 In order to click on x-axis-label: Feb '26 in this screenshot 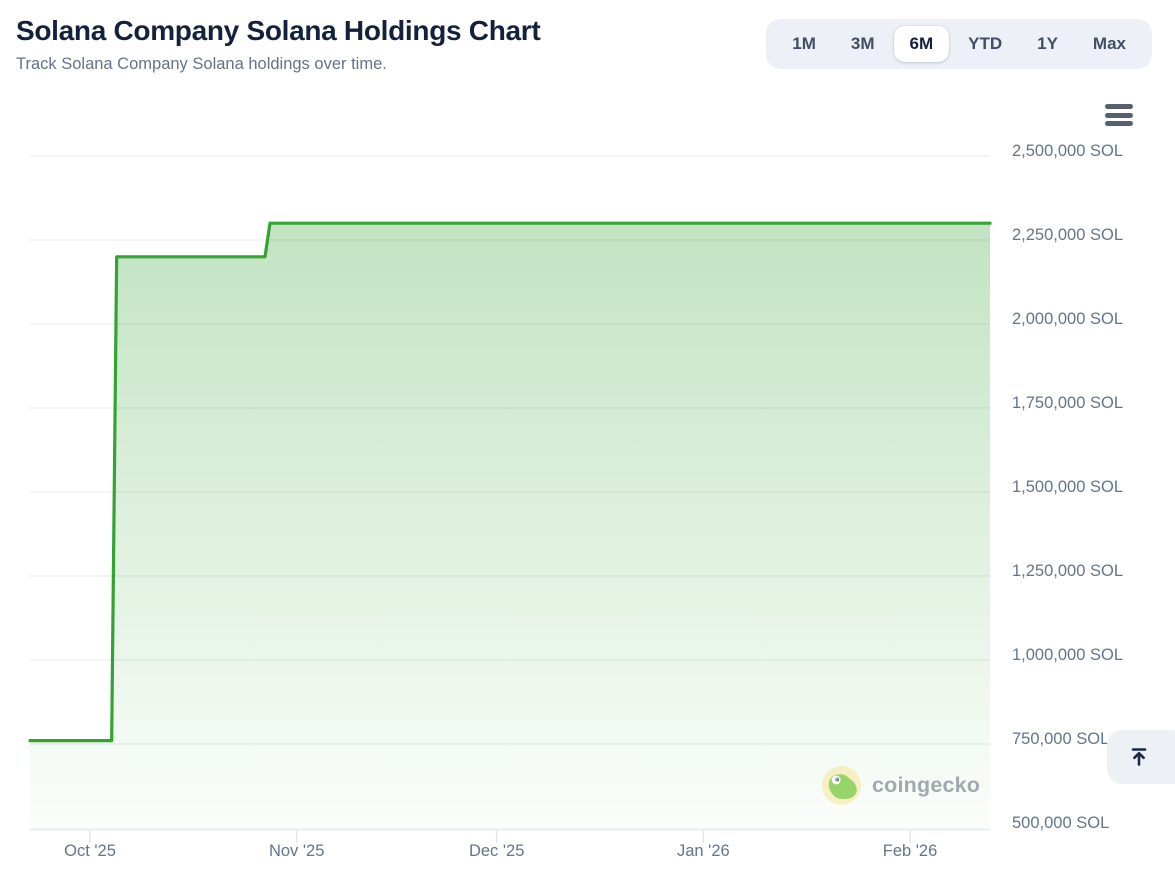, I will do `click(910, 851)`.